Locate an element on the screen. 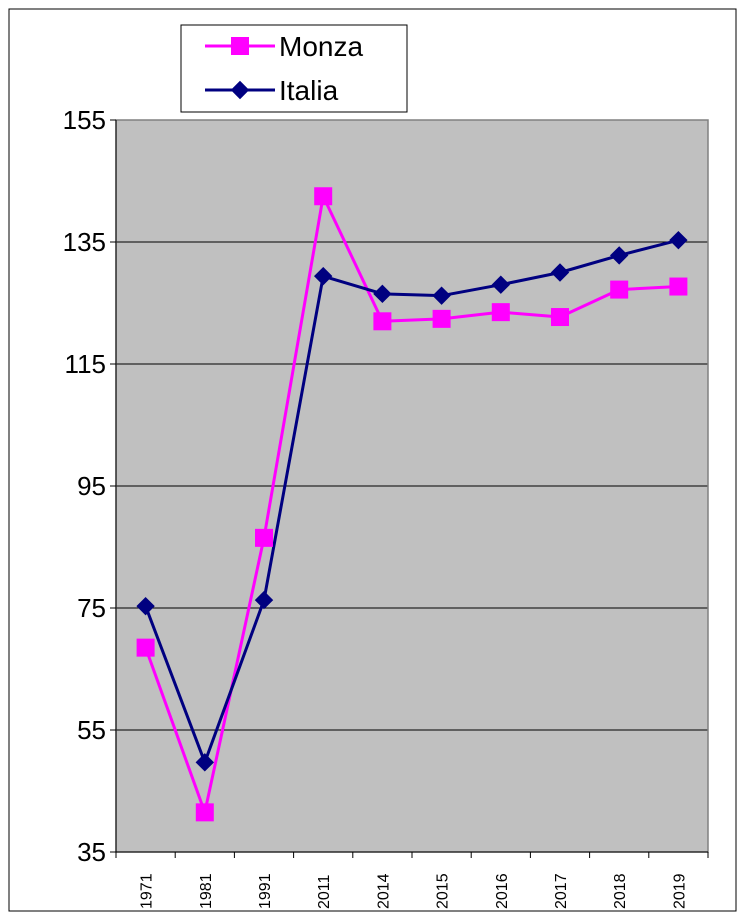 This screenshot has height=914, width=745. data-point-italia-2011 is located at coordinates (323, 276).